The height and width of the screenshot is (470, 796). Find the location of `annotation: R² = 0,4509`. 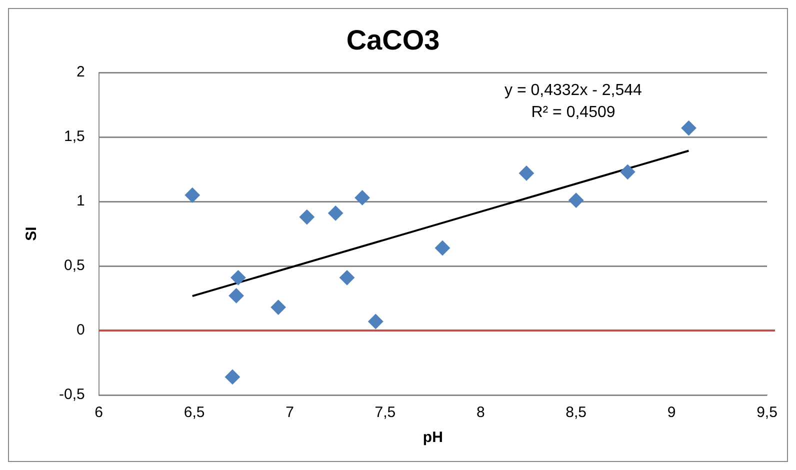

annotation: R² = 0,4509 is located at coordinates (573, 113).